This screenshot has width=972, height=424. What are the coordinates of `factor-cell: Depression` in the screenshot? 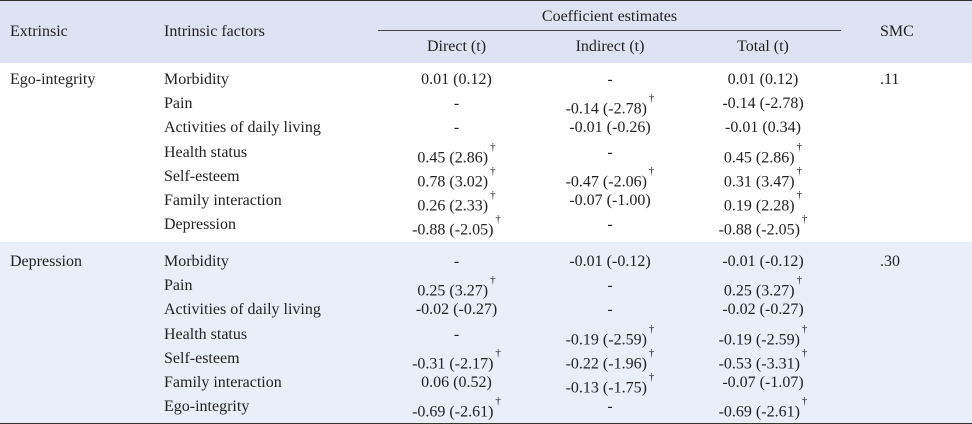 It's located at (200, 225).